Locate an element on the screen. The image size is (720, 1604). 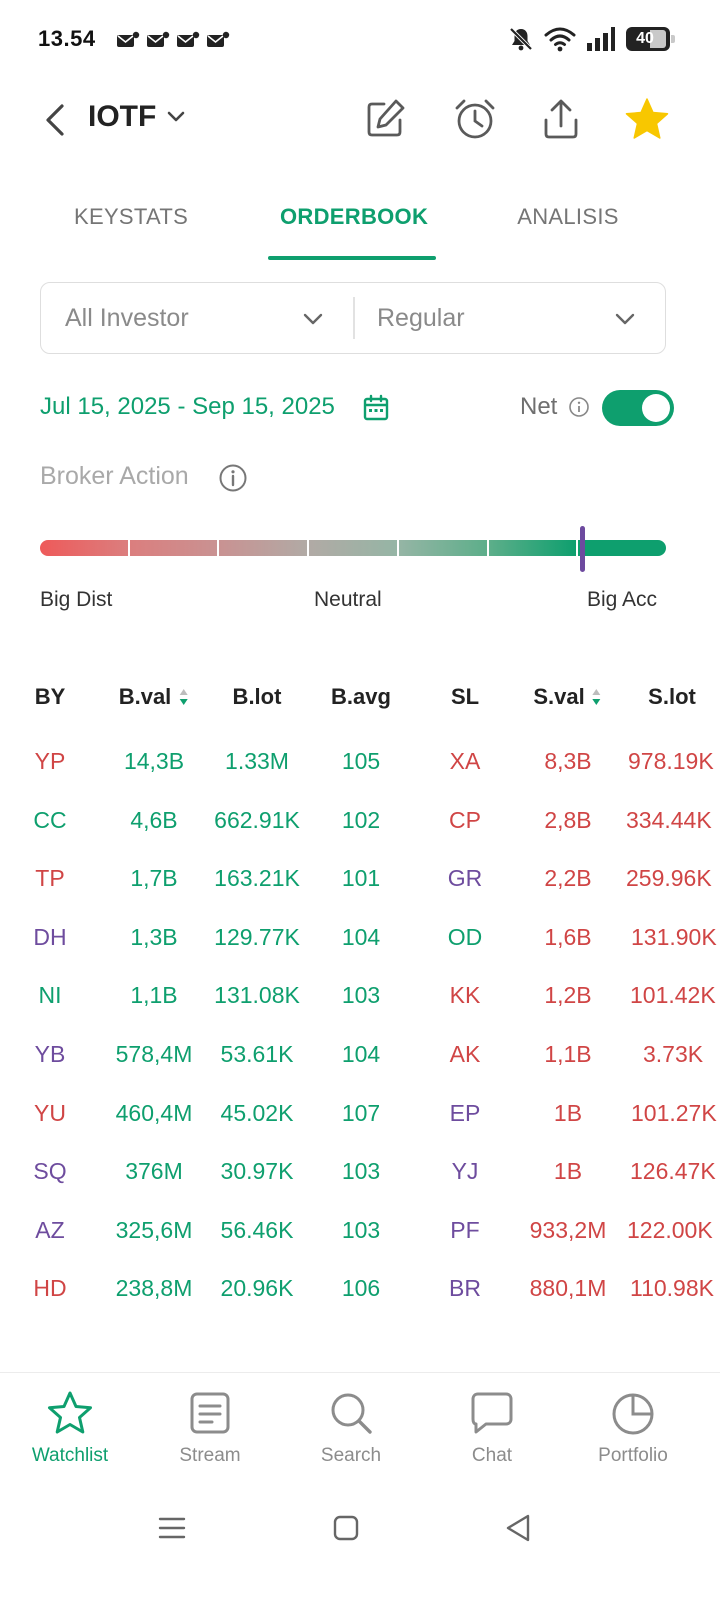
nav-stream: Stream is located at coordinates (210, 1428).